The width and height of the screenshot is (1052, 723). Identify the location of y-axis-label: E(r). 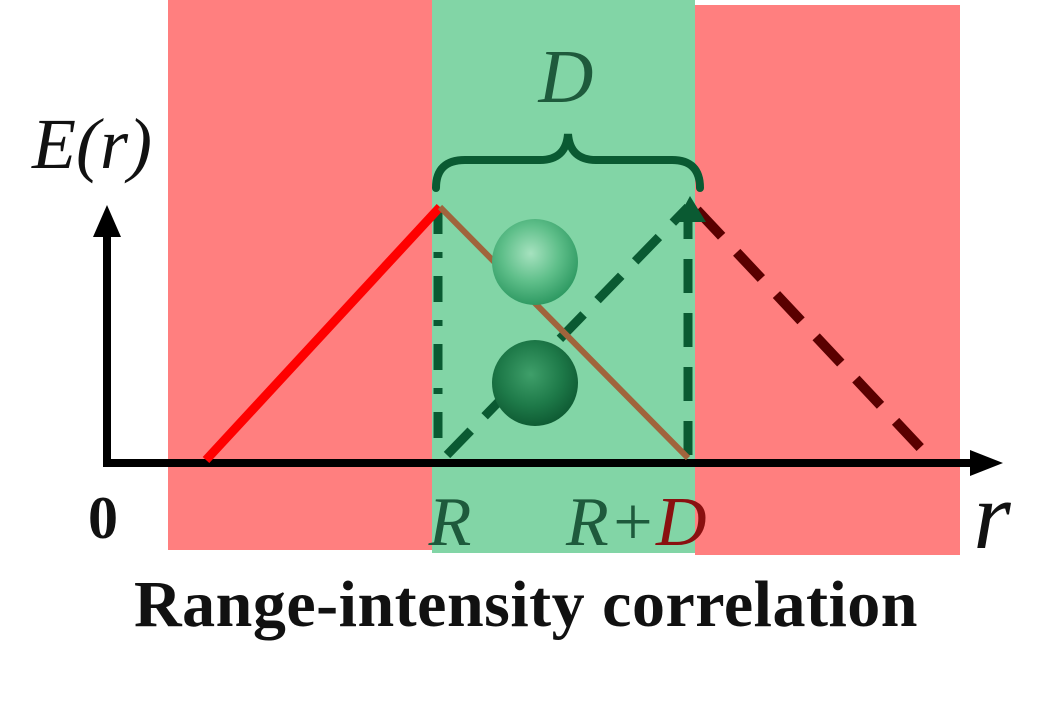
(91, 144).